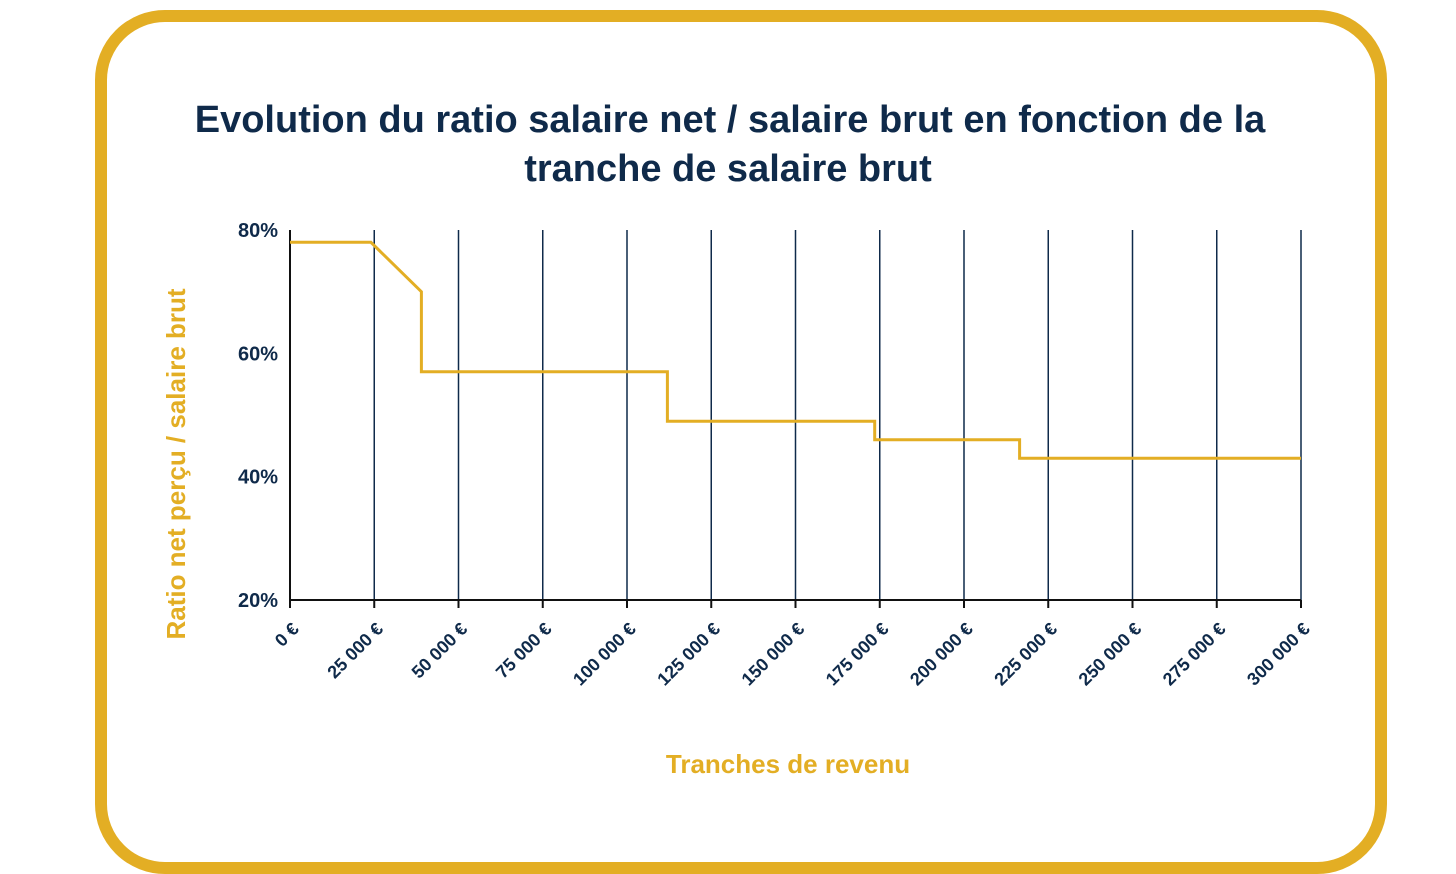 This screenshot has height=874, width=1456. What do you see at coordinates (258, 354) in the screenshot?
I see `y-tick-label-2: 60%` at bounding box center [258, 354].